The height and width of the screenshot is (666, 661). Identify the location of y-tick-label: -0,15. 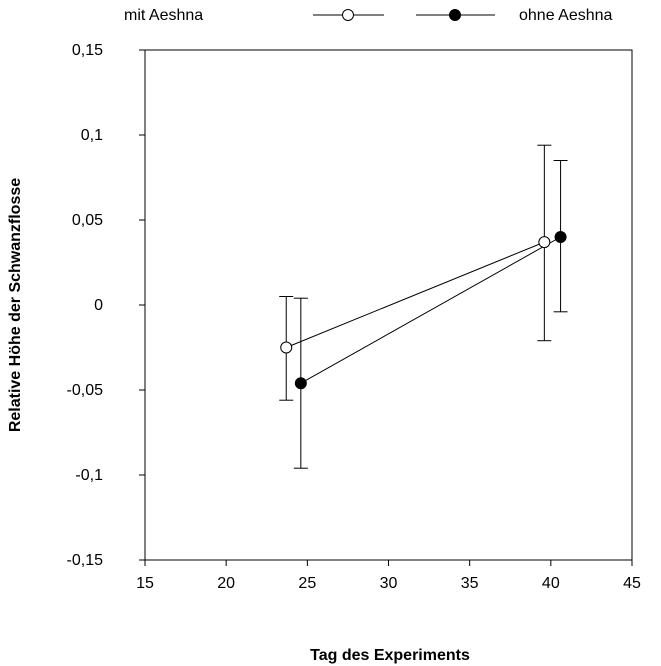
(85, 560).